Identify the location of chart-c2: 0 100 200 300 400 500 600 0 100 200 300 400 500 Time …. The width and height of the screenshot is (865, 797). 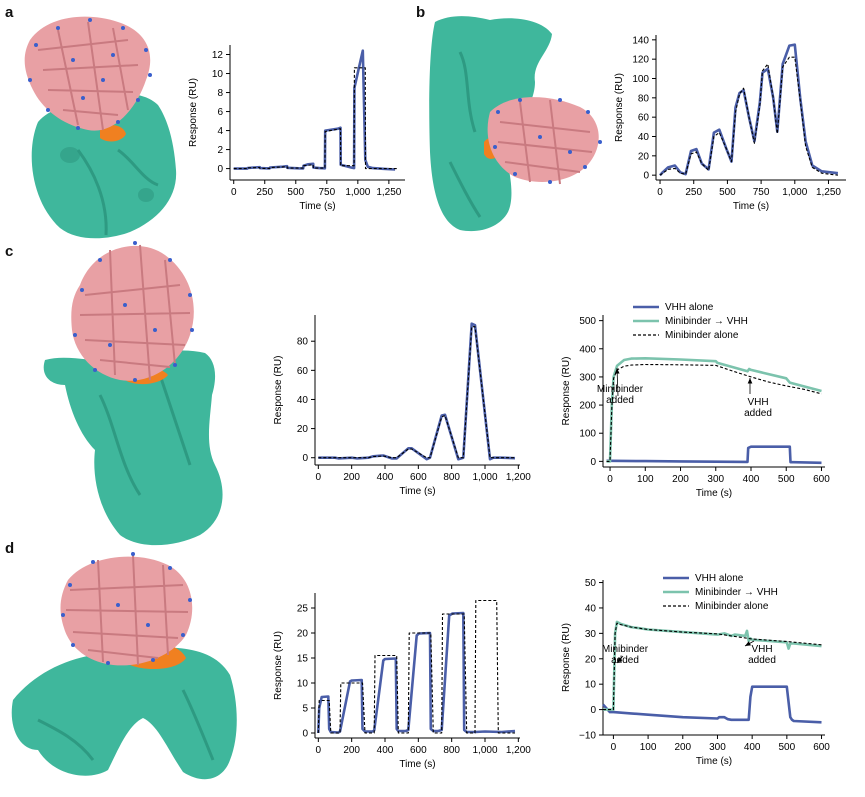
(695, 400).